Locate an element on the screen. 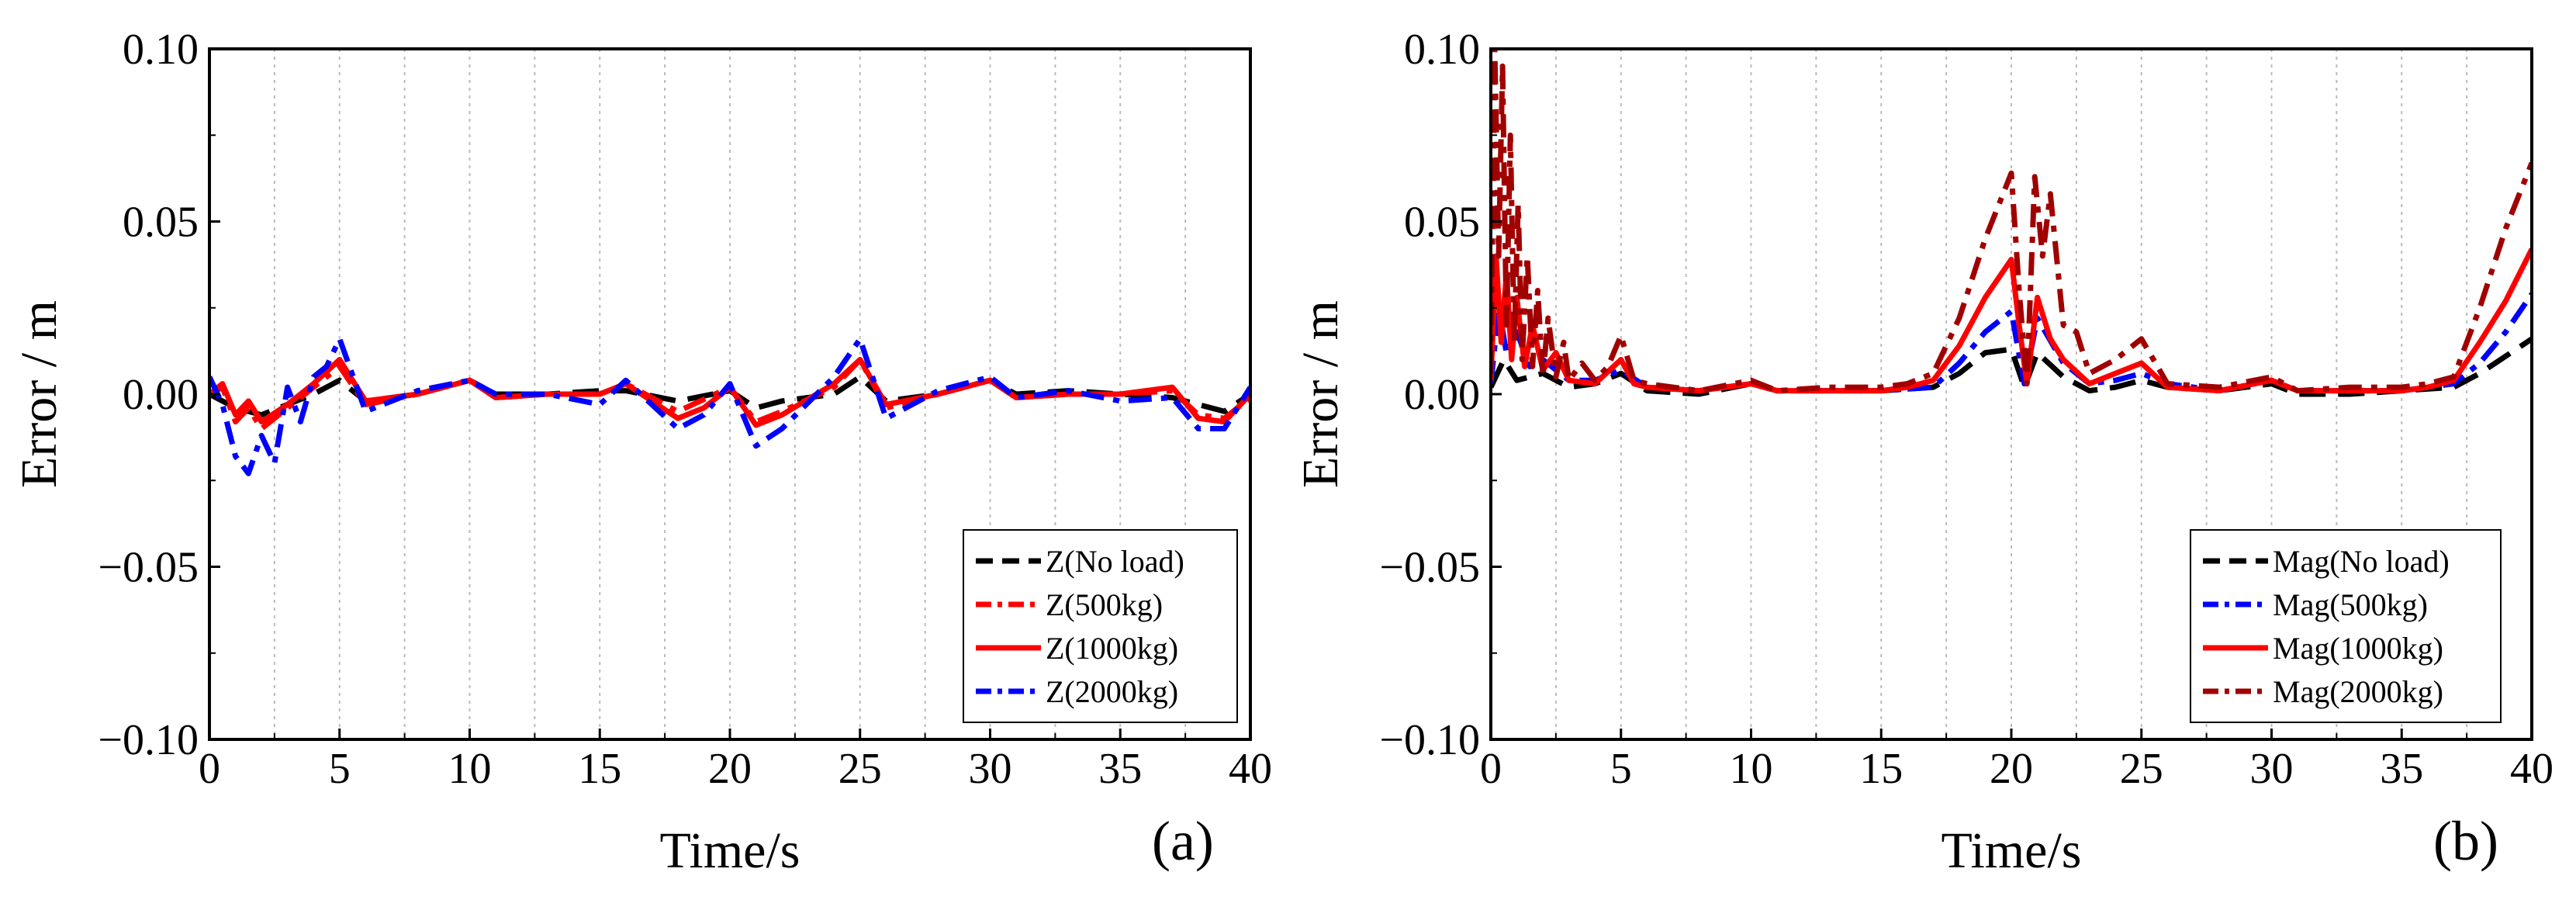  x-ticks-b: 0 5 10 15 20 25 30 35 40 is located at coordinates (2017, 761).